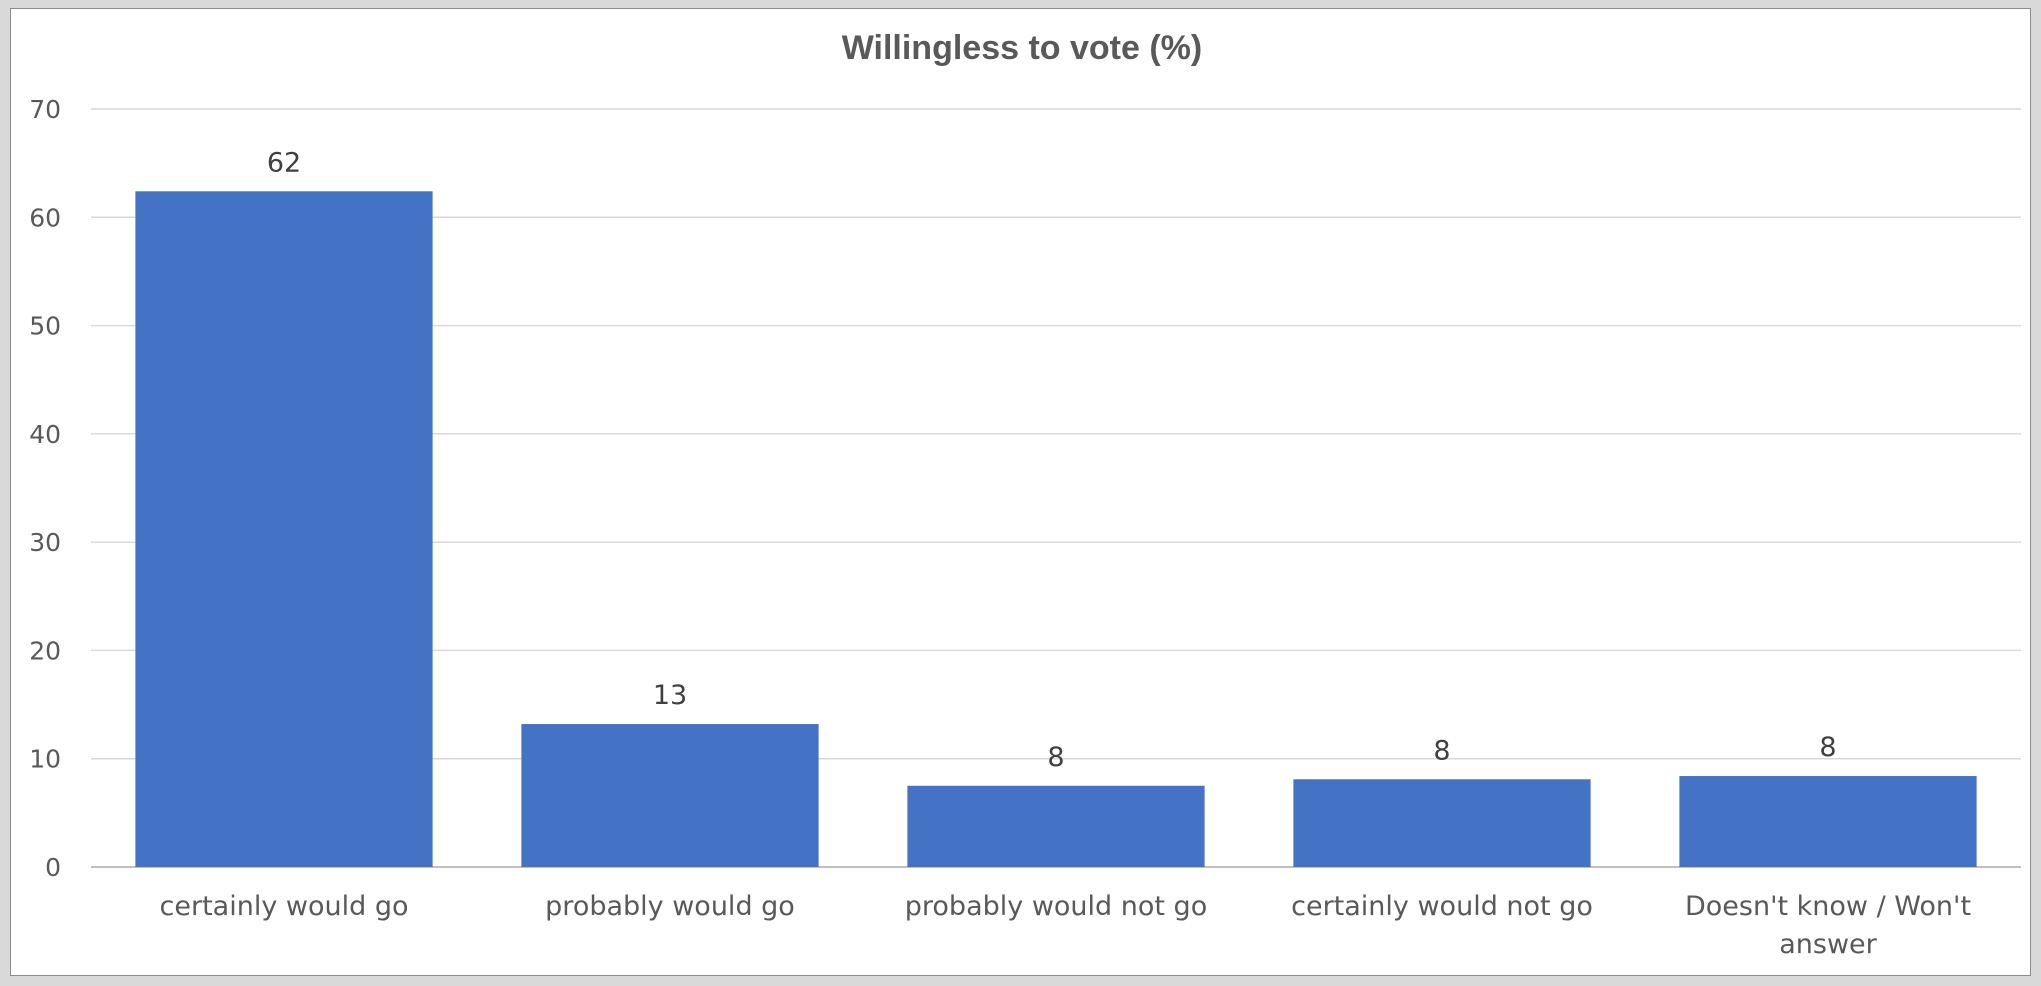  Describe the element at coordinates (53, 867) in the screenshot. I see `y-tick-label: 0` at that location.